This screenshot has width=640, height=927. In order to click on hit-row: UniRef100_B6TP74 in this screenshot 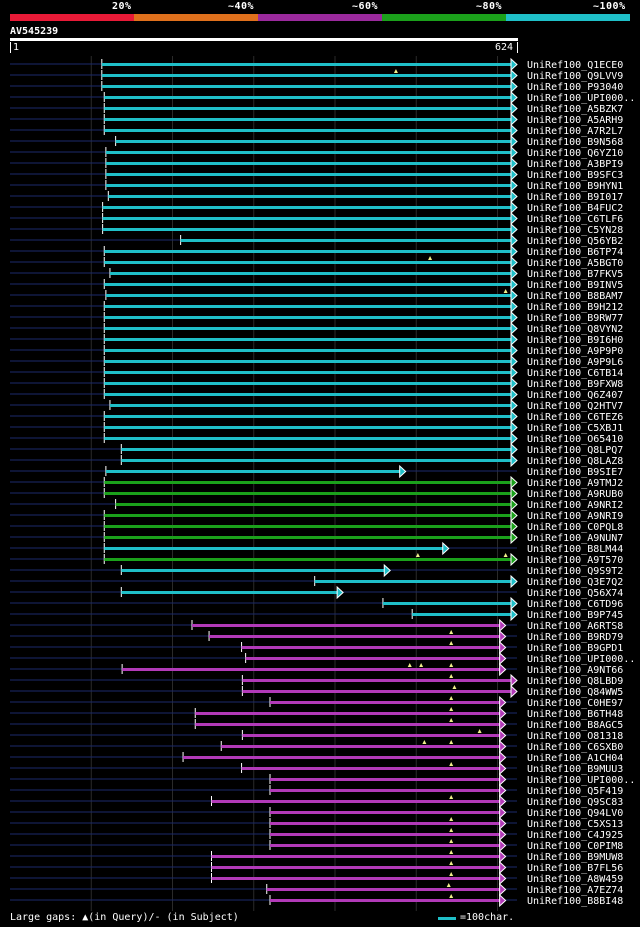, I will do `click(316, 251)`.